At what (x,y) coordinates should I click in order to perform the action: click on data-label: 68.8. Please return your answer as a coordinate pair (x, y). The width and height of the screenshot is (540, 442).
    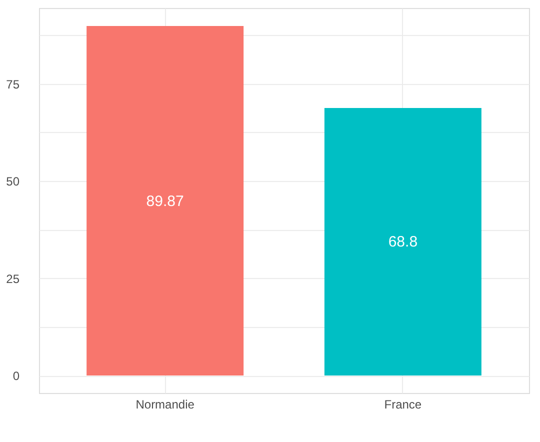
    Looking at the image, I should click on (403, 242).